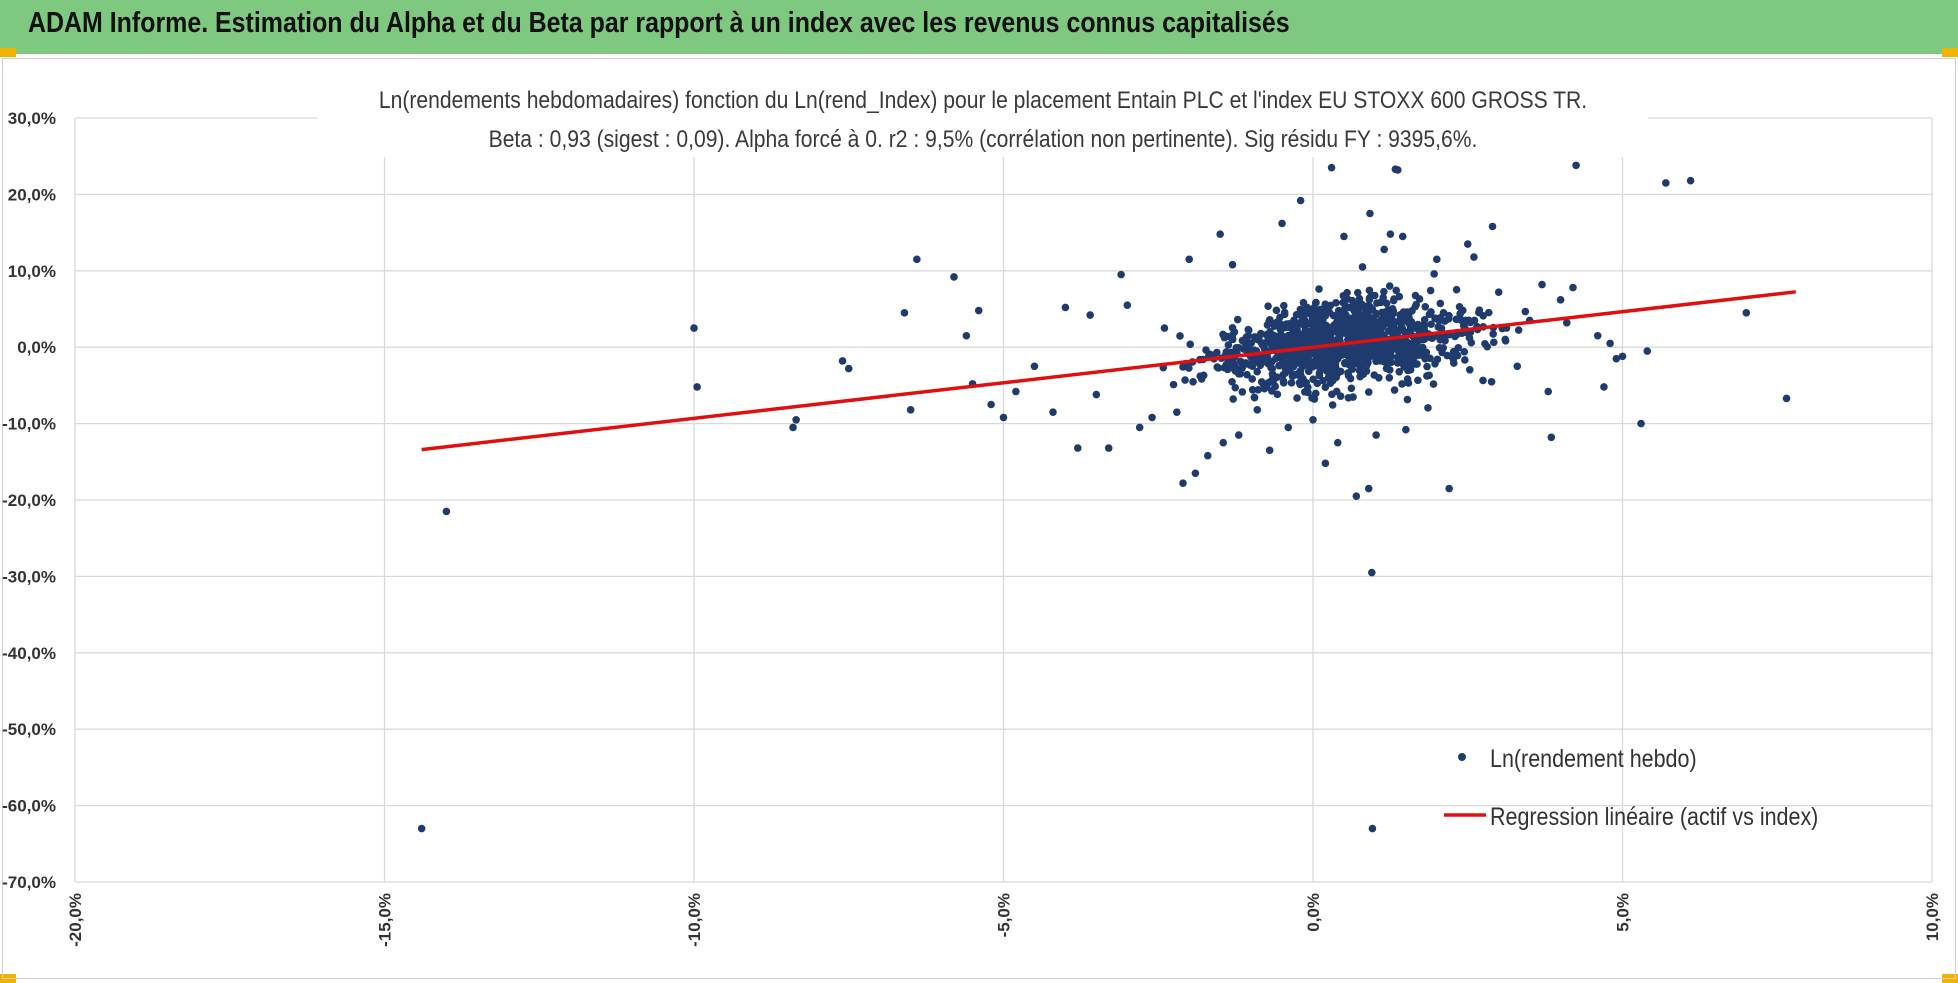  What do you see at coordinates (29, 882) in the screenshot?
I see `y-tick-label: -70,0%` at bounding box center [29, 882].